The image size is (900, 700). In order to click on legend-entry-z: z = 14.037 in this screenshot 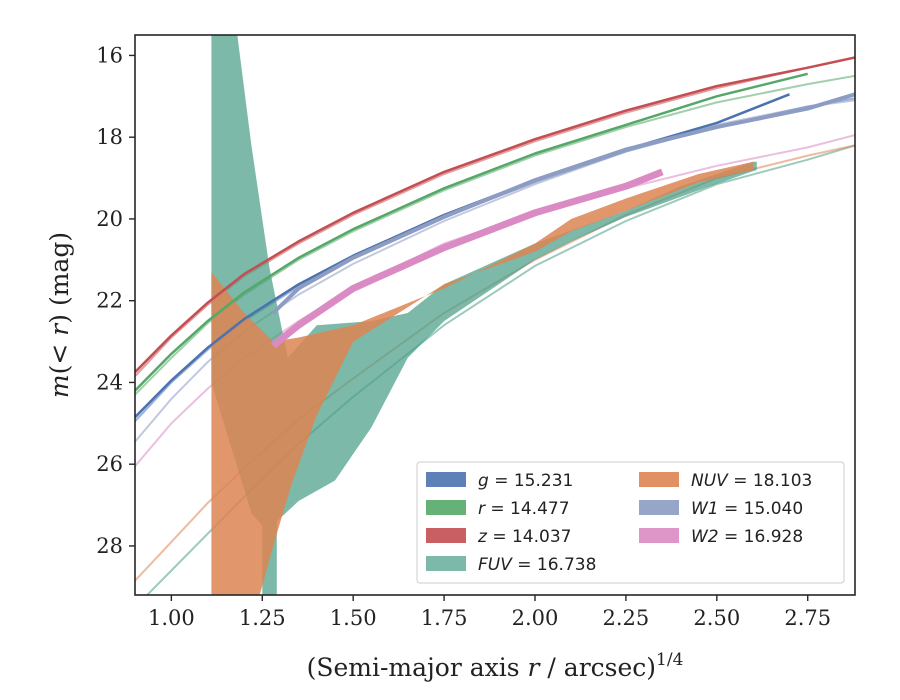, I will do `click(498, 537)`.